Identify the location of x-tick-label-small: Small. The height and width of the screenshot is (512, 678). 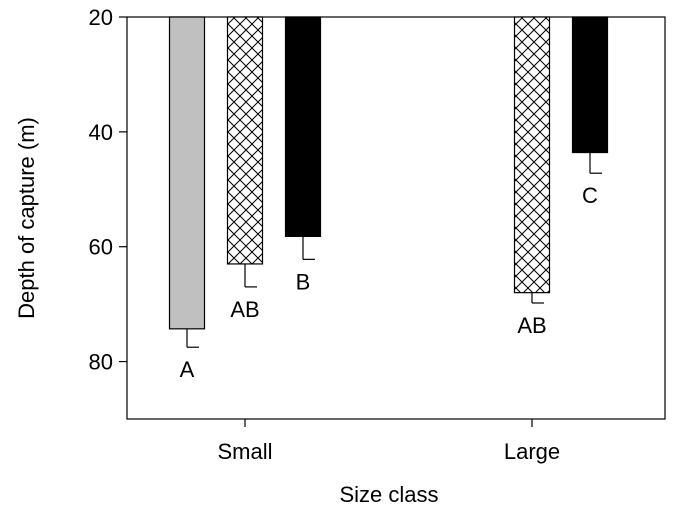
(244, 451).